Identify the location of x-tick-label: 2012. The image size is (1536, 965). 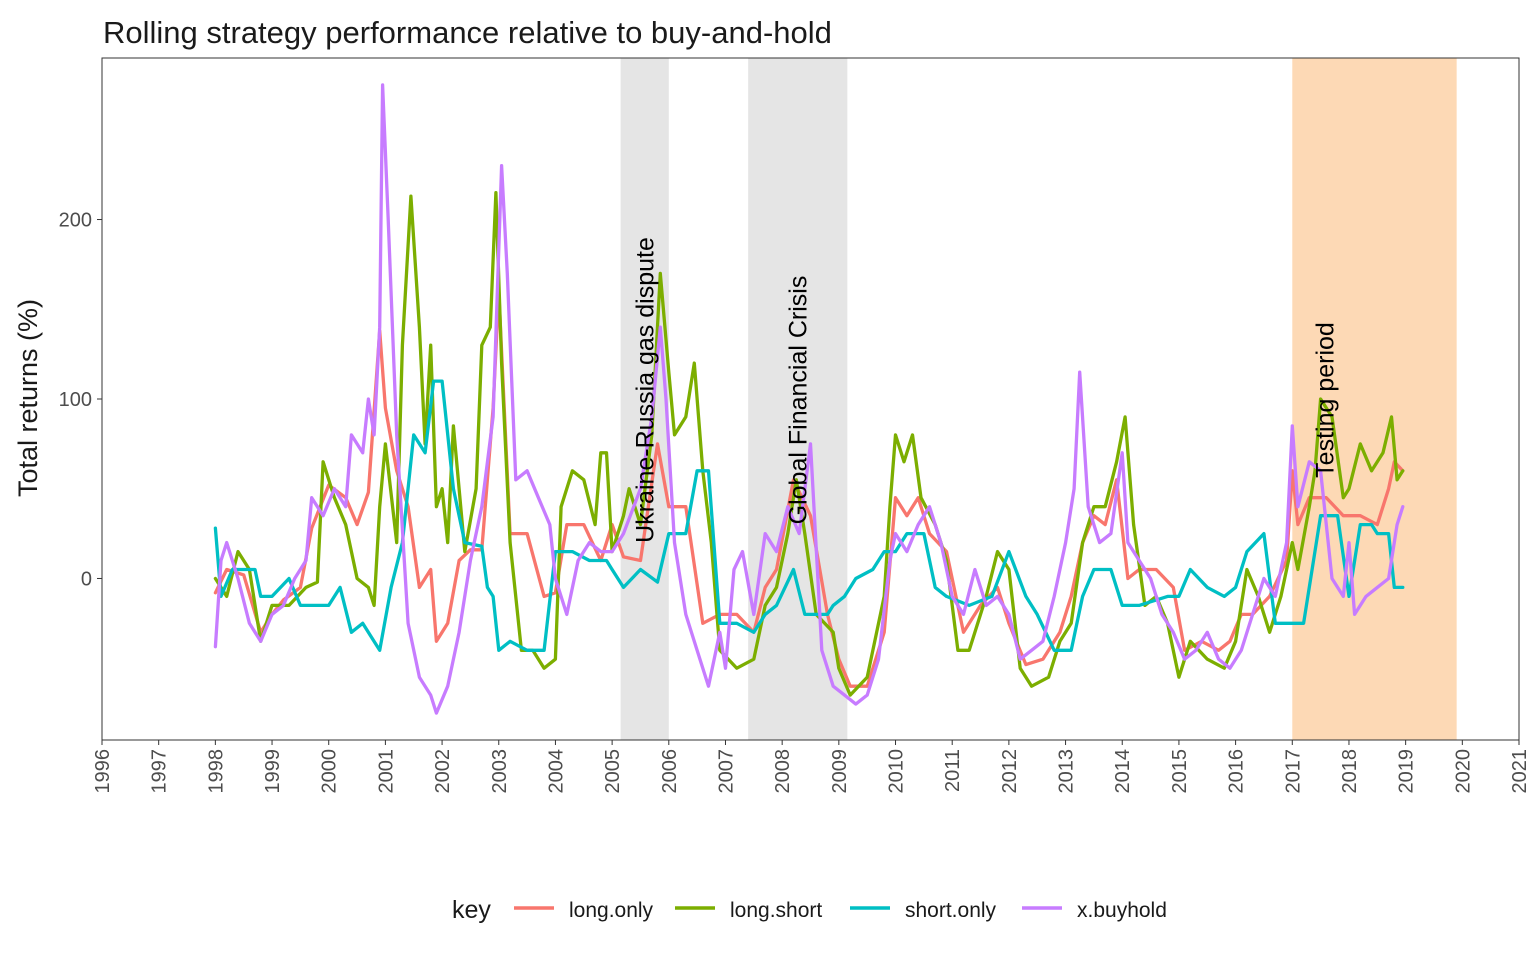
(1010, 771).